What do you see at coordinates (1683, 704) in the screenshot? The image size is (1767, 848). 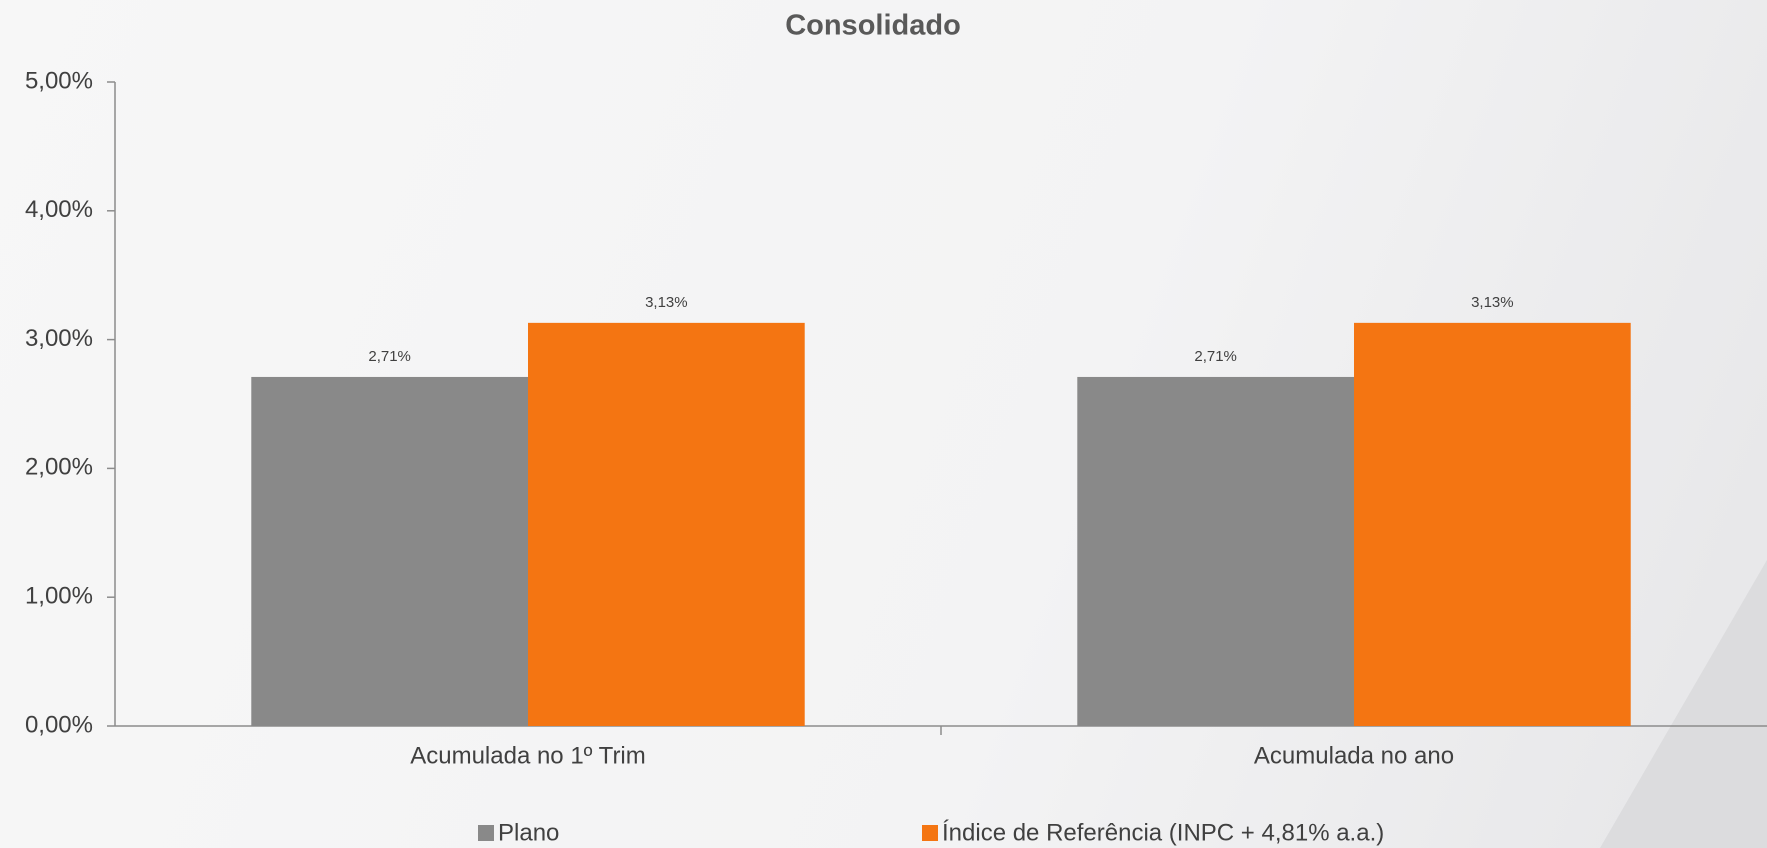 I see `decor` at bounding box center [1683, 704].